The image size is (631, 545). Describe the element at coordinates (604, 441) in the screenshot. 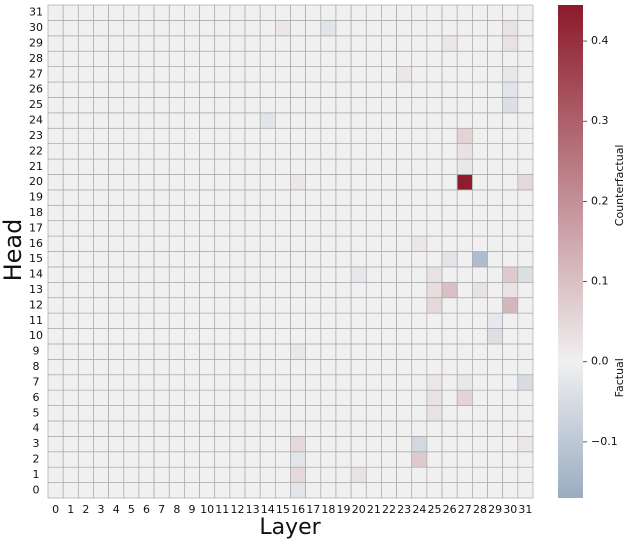

I see `colorbar-tick-label: −0.1` at that location.